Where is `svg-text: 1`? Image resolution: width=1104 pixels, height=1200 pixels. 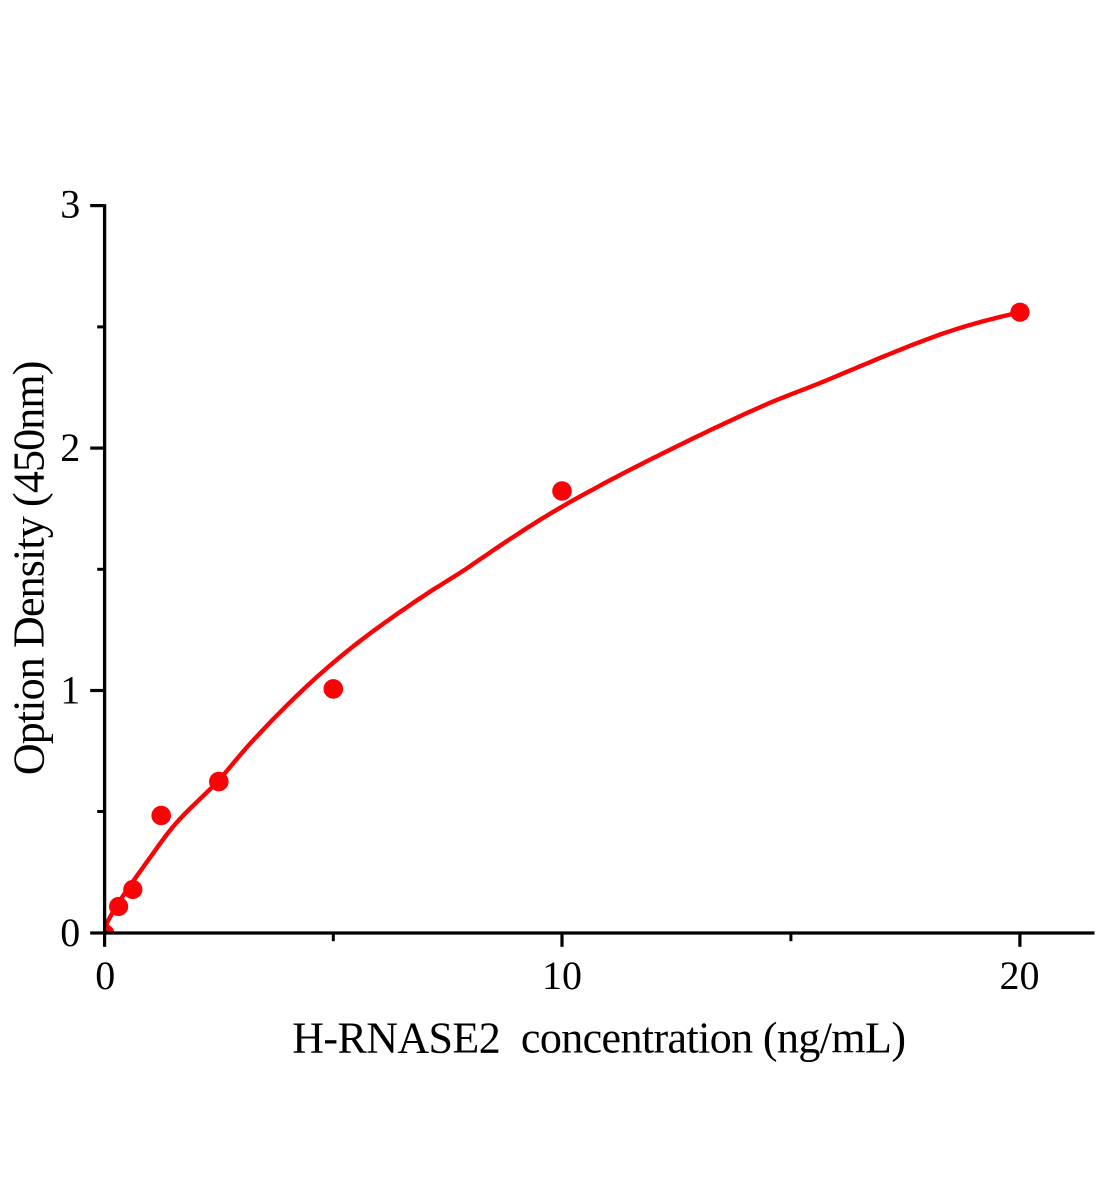
svg-text: 1 is located at coordinates (70, 690).